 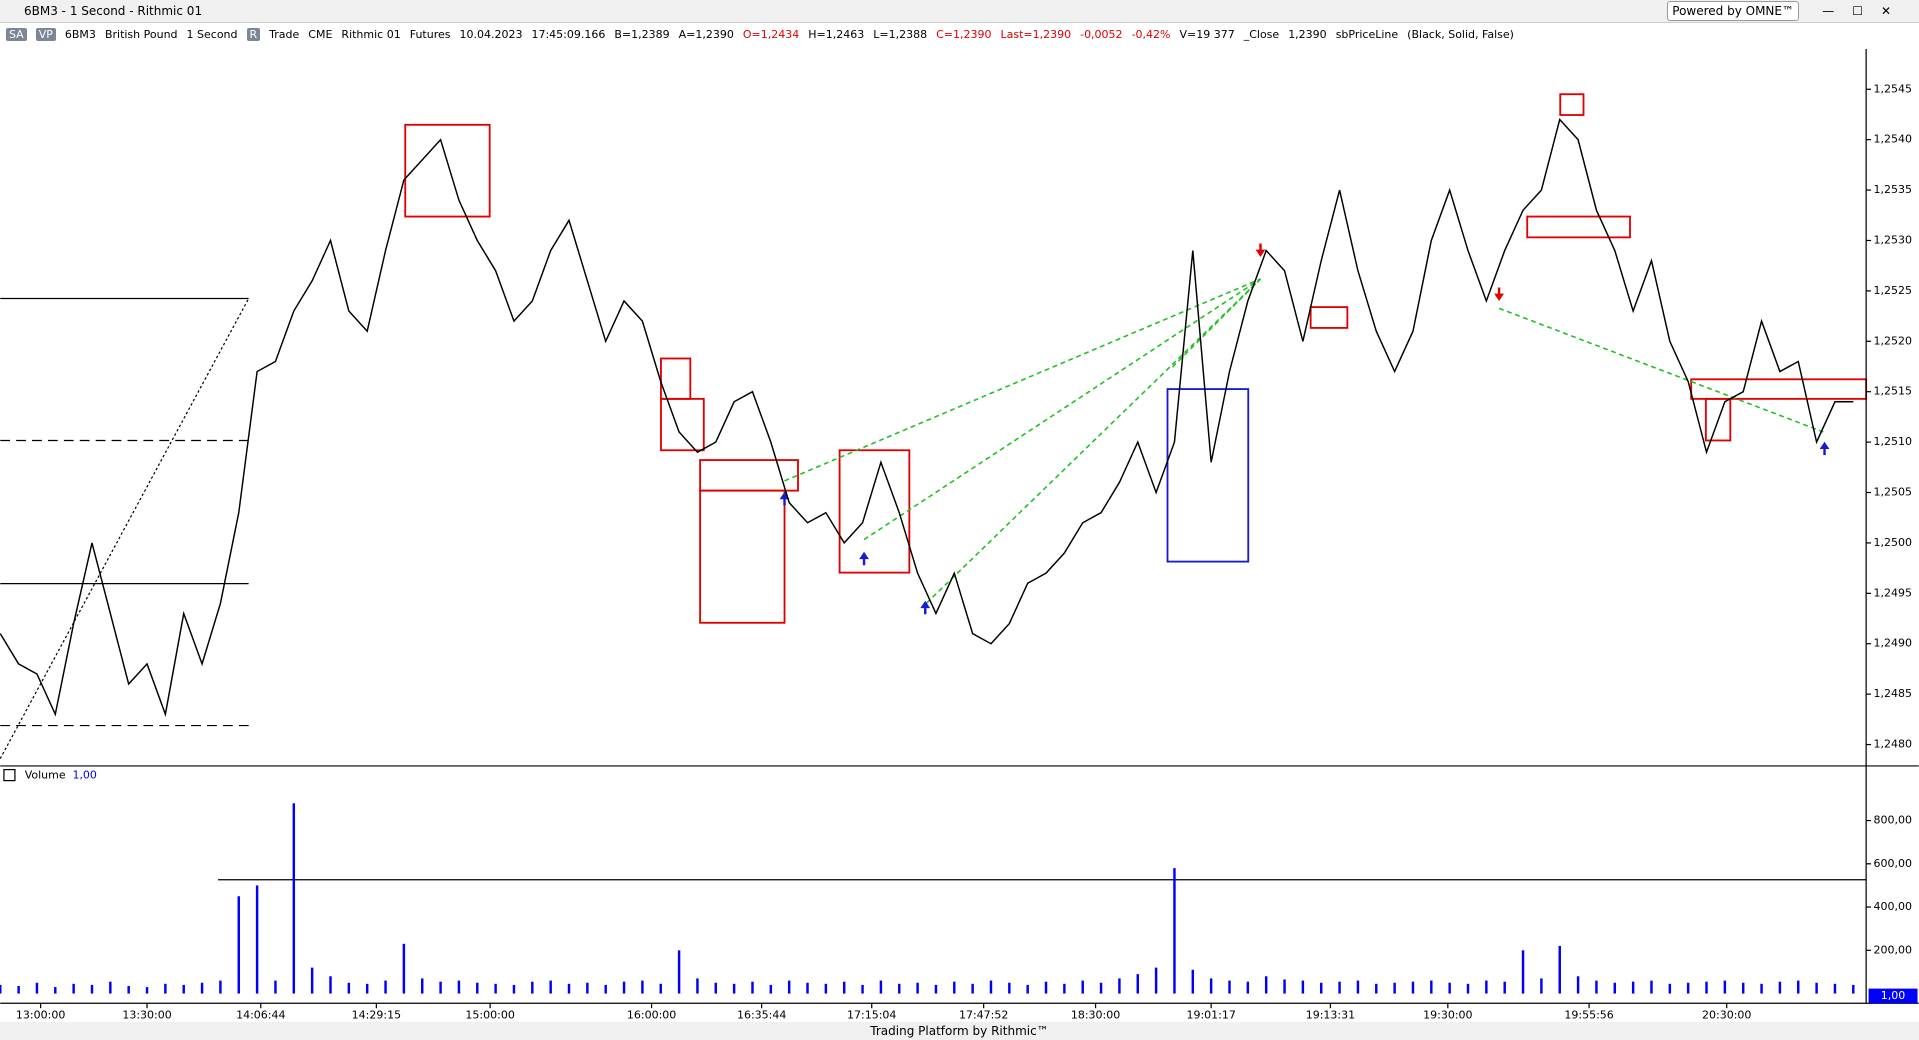 What do you see at coordinates (761, 1015) in the screenshot?
I see `x-tick-label: 16:35:44` at bounding box center [761, 1015].